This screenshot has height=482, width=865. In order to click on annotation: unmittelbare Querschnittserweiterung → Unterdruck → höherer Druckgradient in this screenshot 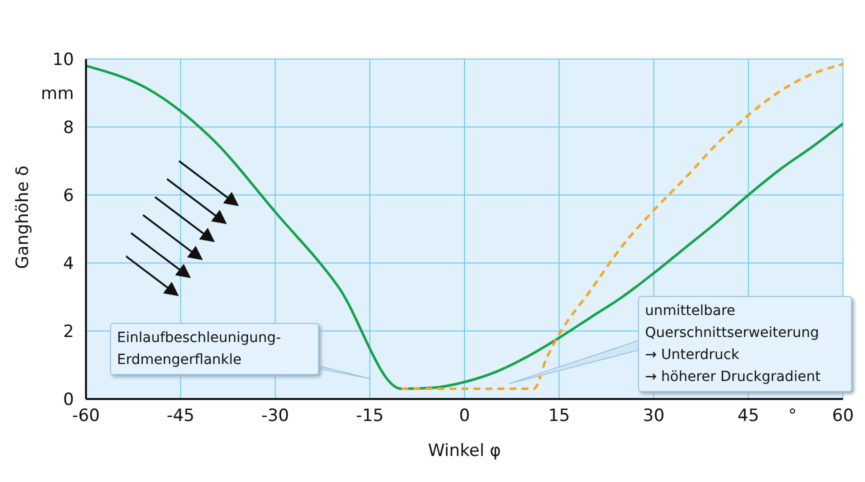, I will do `click(733, 344)`.